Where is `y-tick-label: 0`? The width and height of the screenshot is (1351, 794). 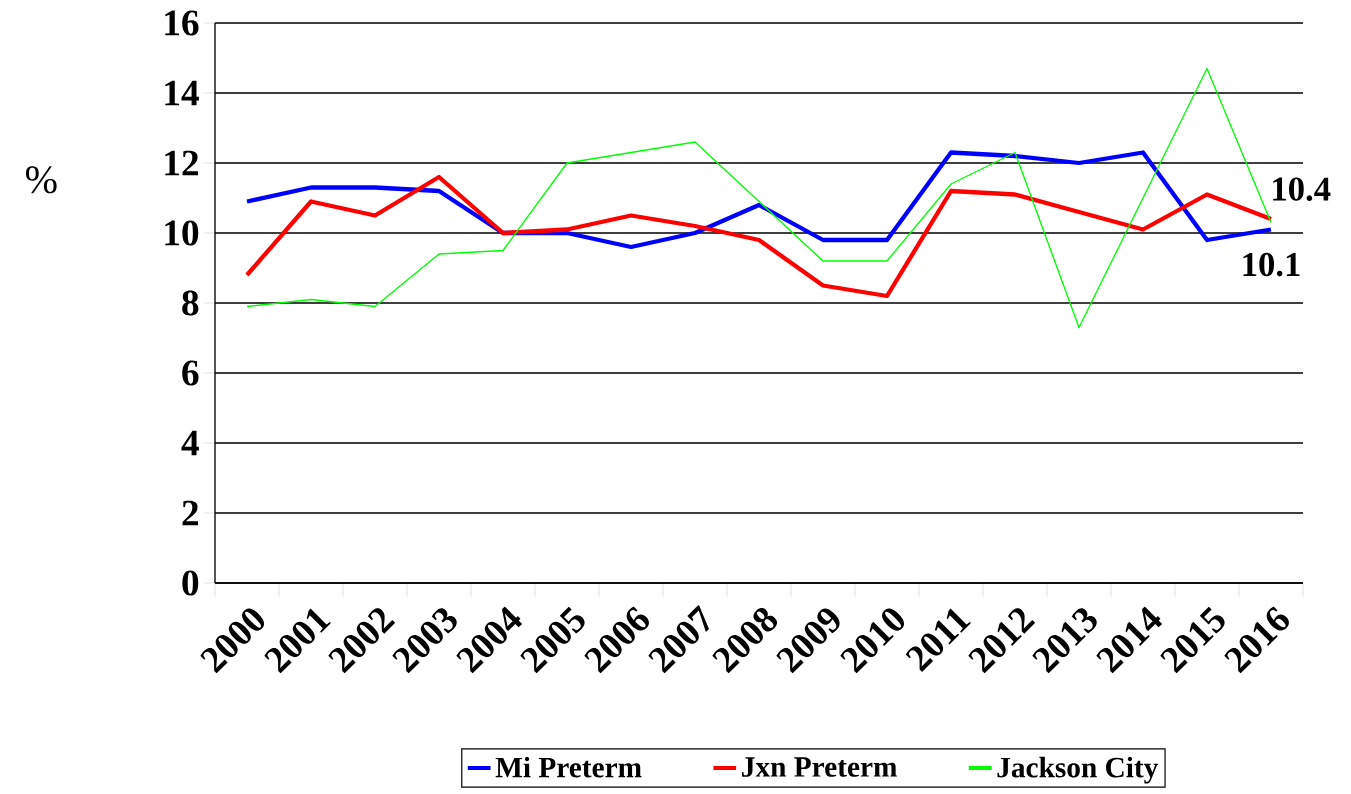 y-tick-label: 0 is located at coordinates (190, 583).